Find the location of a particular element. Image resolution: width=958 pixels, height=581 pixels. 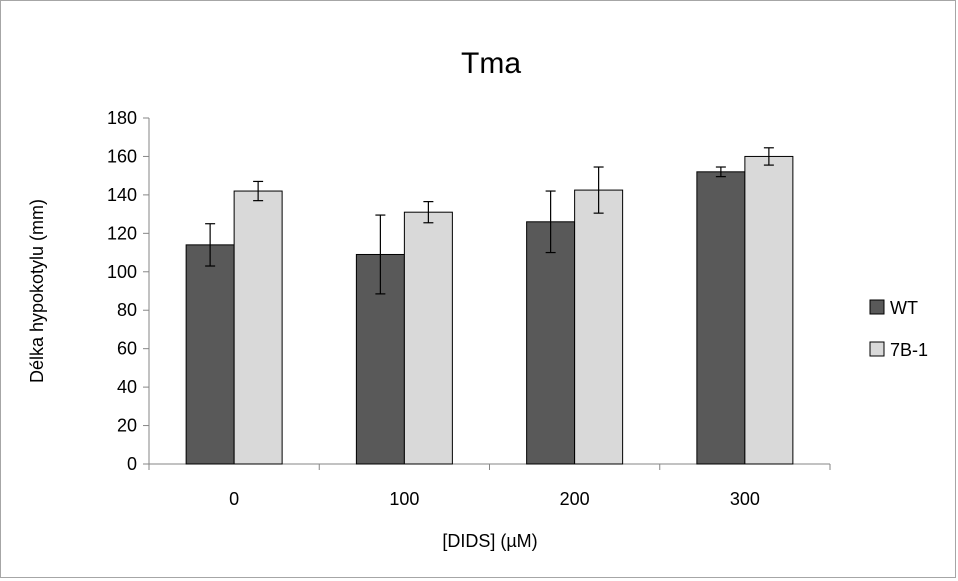

y-tick-label: 160 is located at coordinates (122, 156).